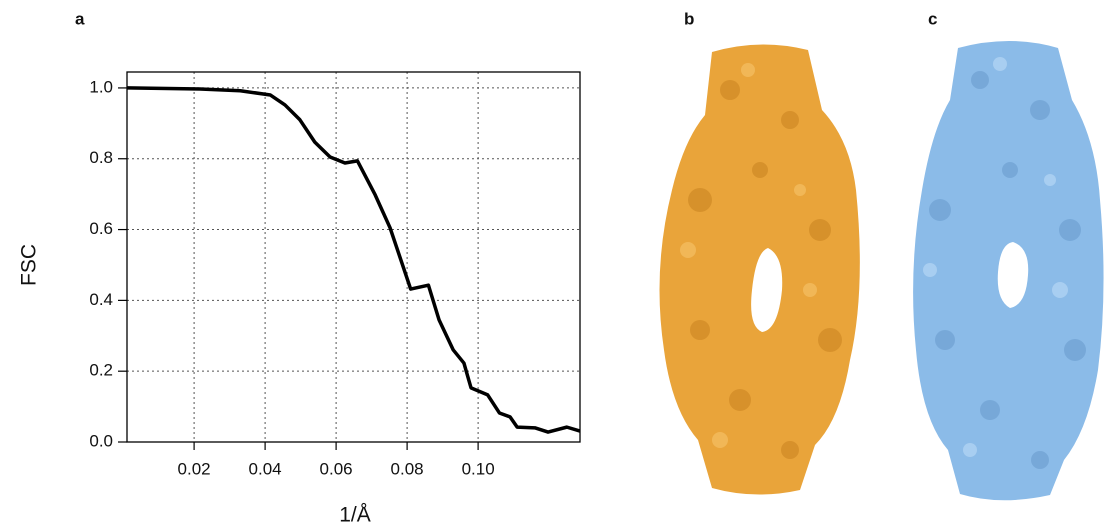  Describe the element at coordinates (101, 370) in the screenshot. I see `y-tick-label: 0.2` at that location.